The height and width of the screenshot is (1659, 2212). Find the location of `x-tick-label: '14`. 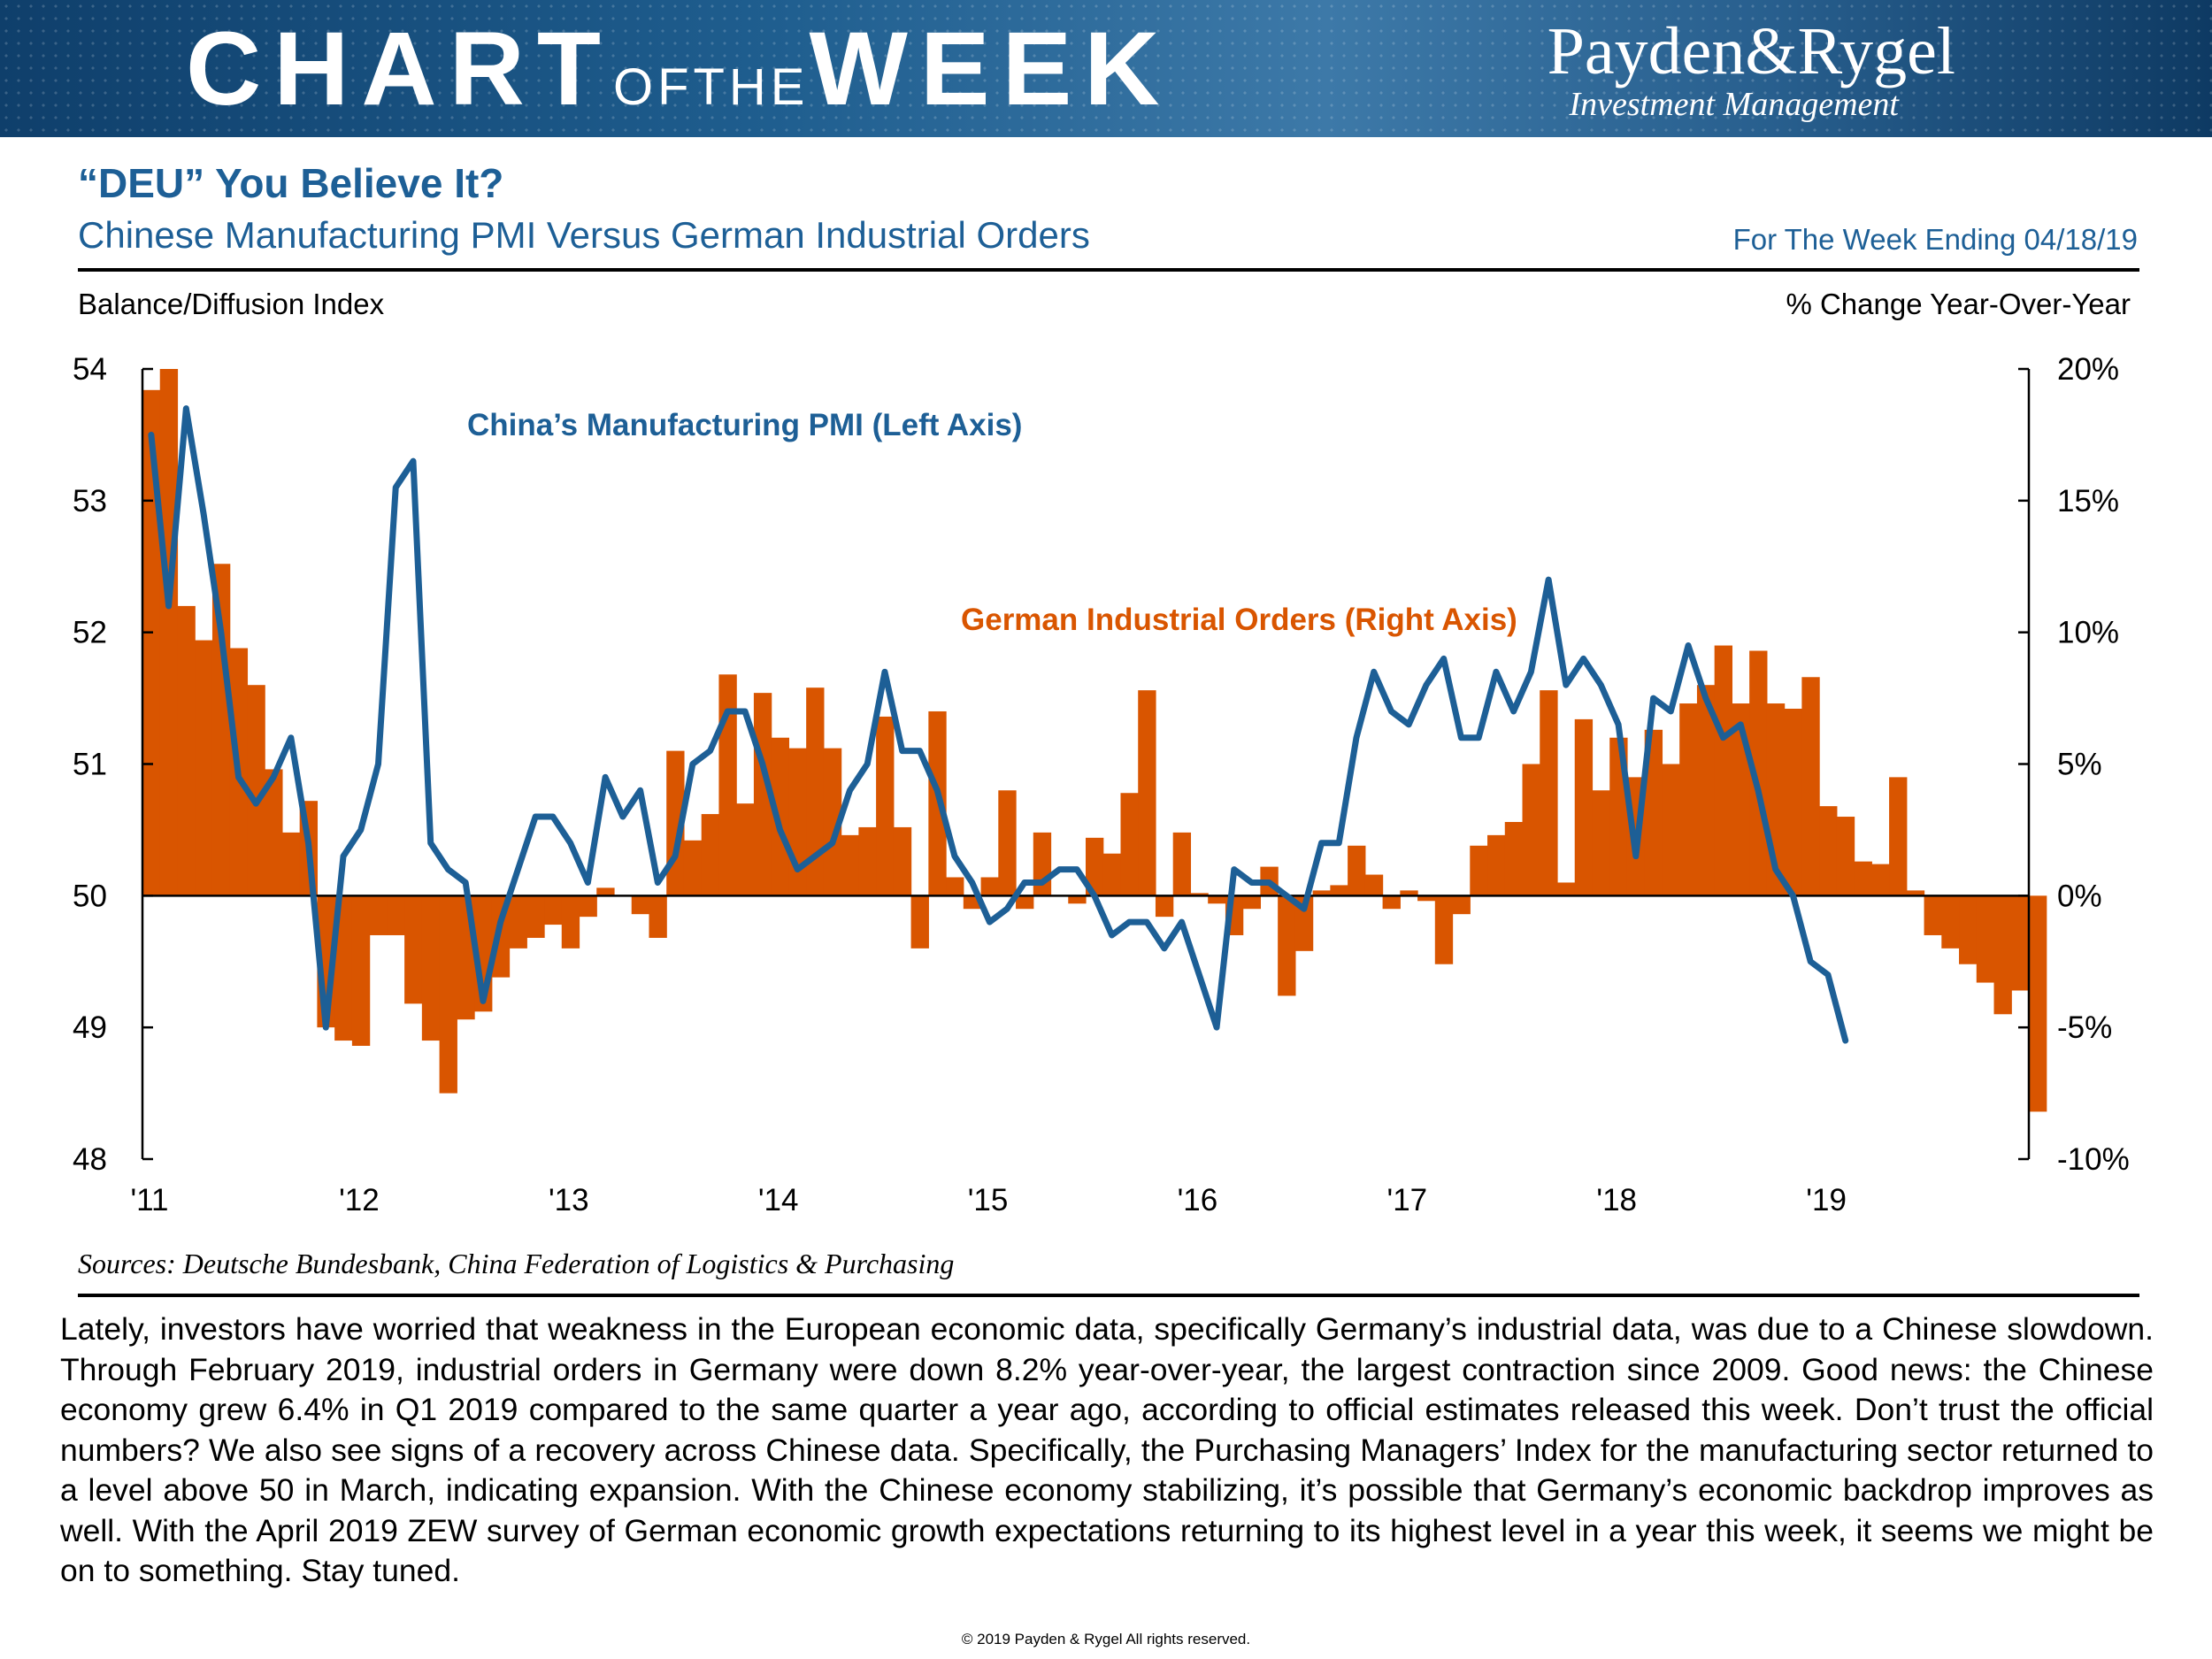

x-tick-label: '14 is located at coordinates (778, 1200).